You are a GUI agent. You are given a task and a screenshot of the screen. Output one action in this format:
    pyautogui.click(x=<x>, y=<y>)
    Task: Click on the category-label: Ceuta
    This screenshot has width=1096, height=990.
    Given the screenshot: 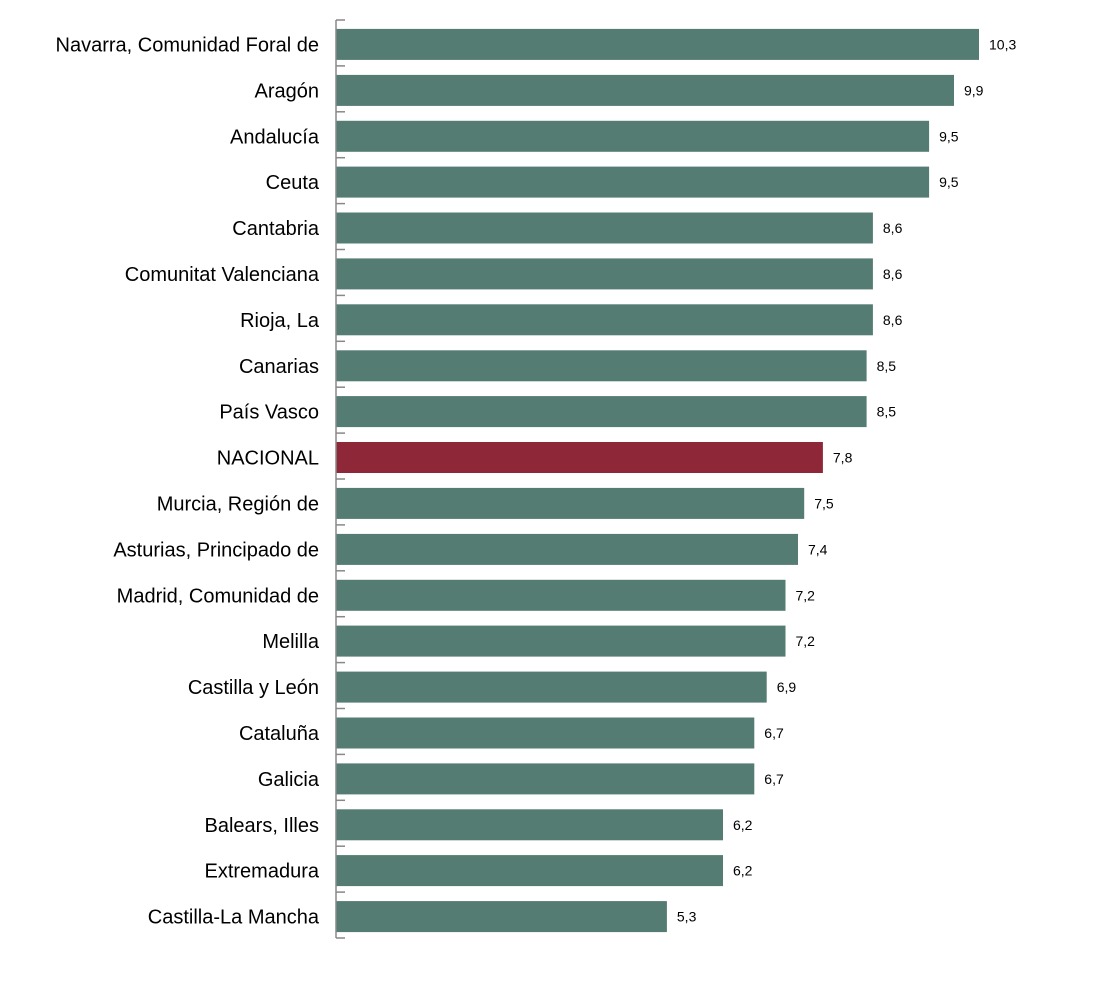 What is the action you would take?
    pyautogui.click(x=293, y=183)
    